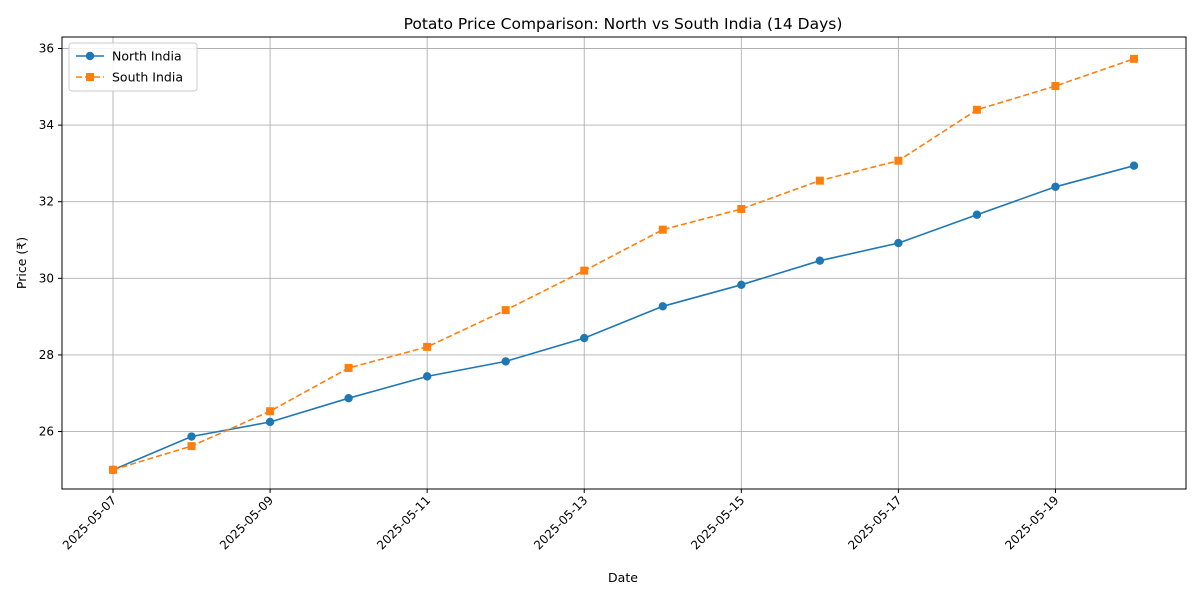 The width and height of the screenshot is (1200, 600). I want to click on legend-box, so click(133, 67).